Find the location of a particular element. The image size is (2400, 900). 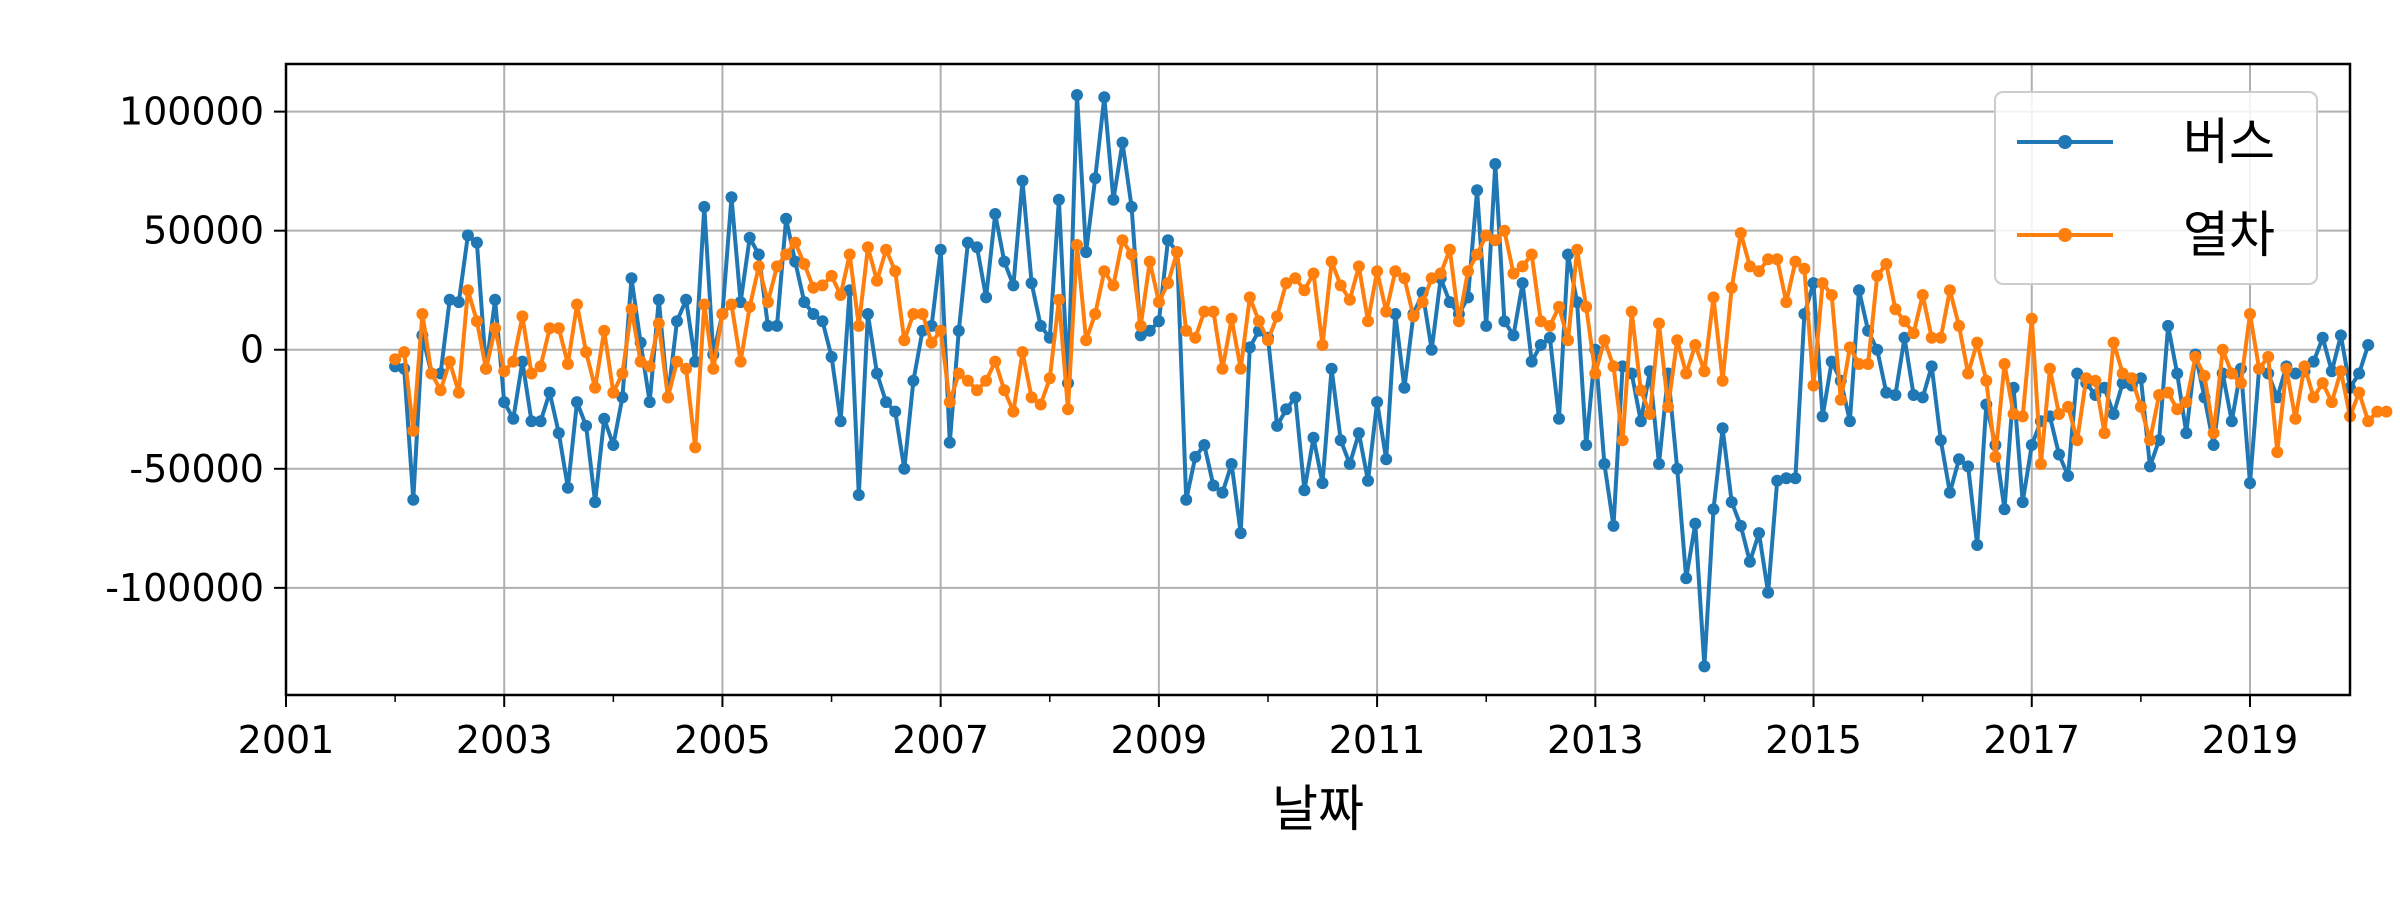

x-tick-label: 2005 is located at coordinates (722, 740).